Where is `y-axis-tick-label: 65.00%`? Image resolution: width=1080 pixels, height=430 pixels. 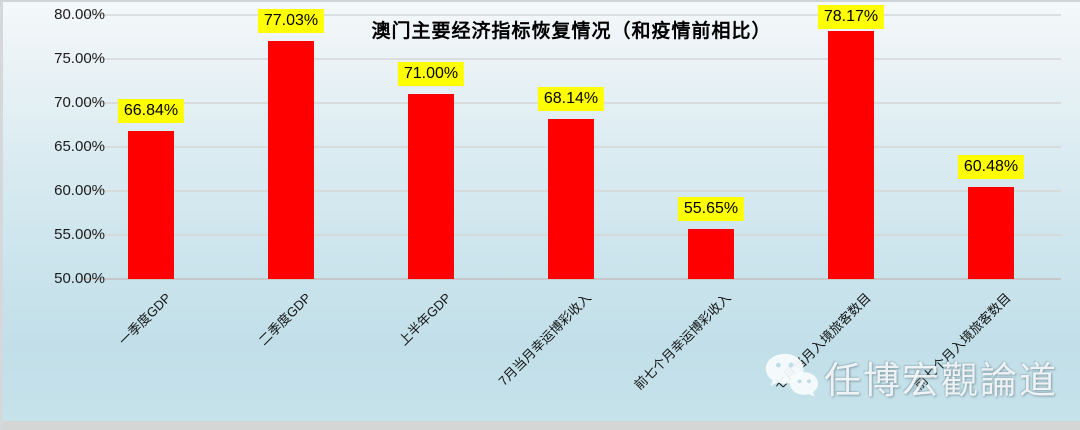 y-axis-tick-label: 65.00% is located at coordinates (79, 146).